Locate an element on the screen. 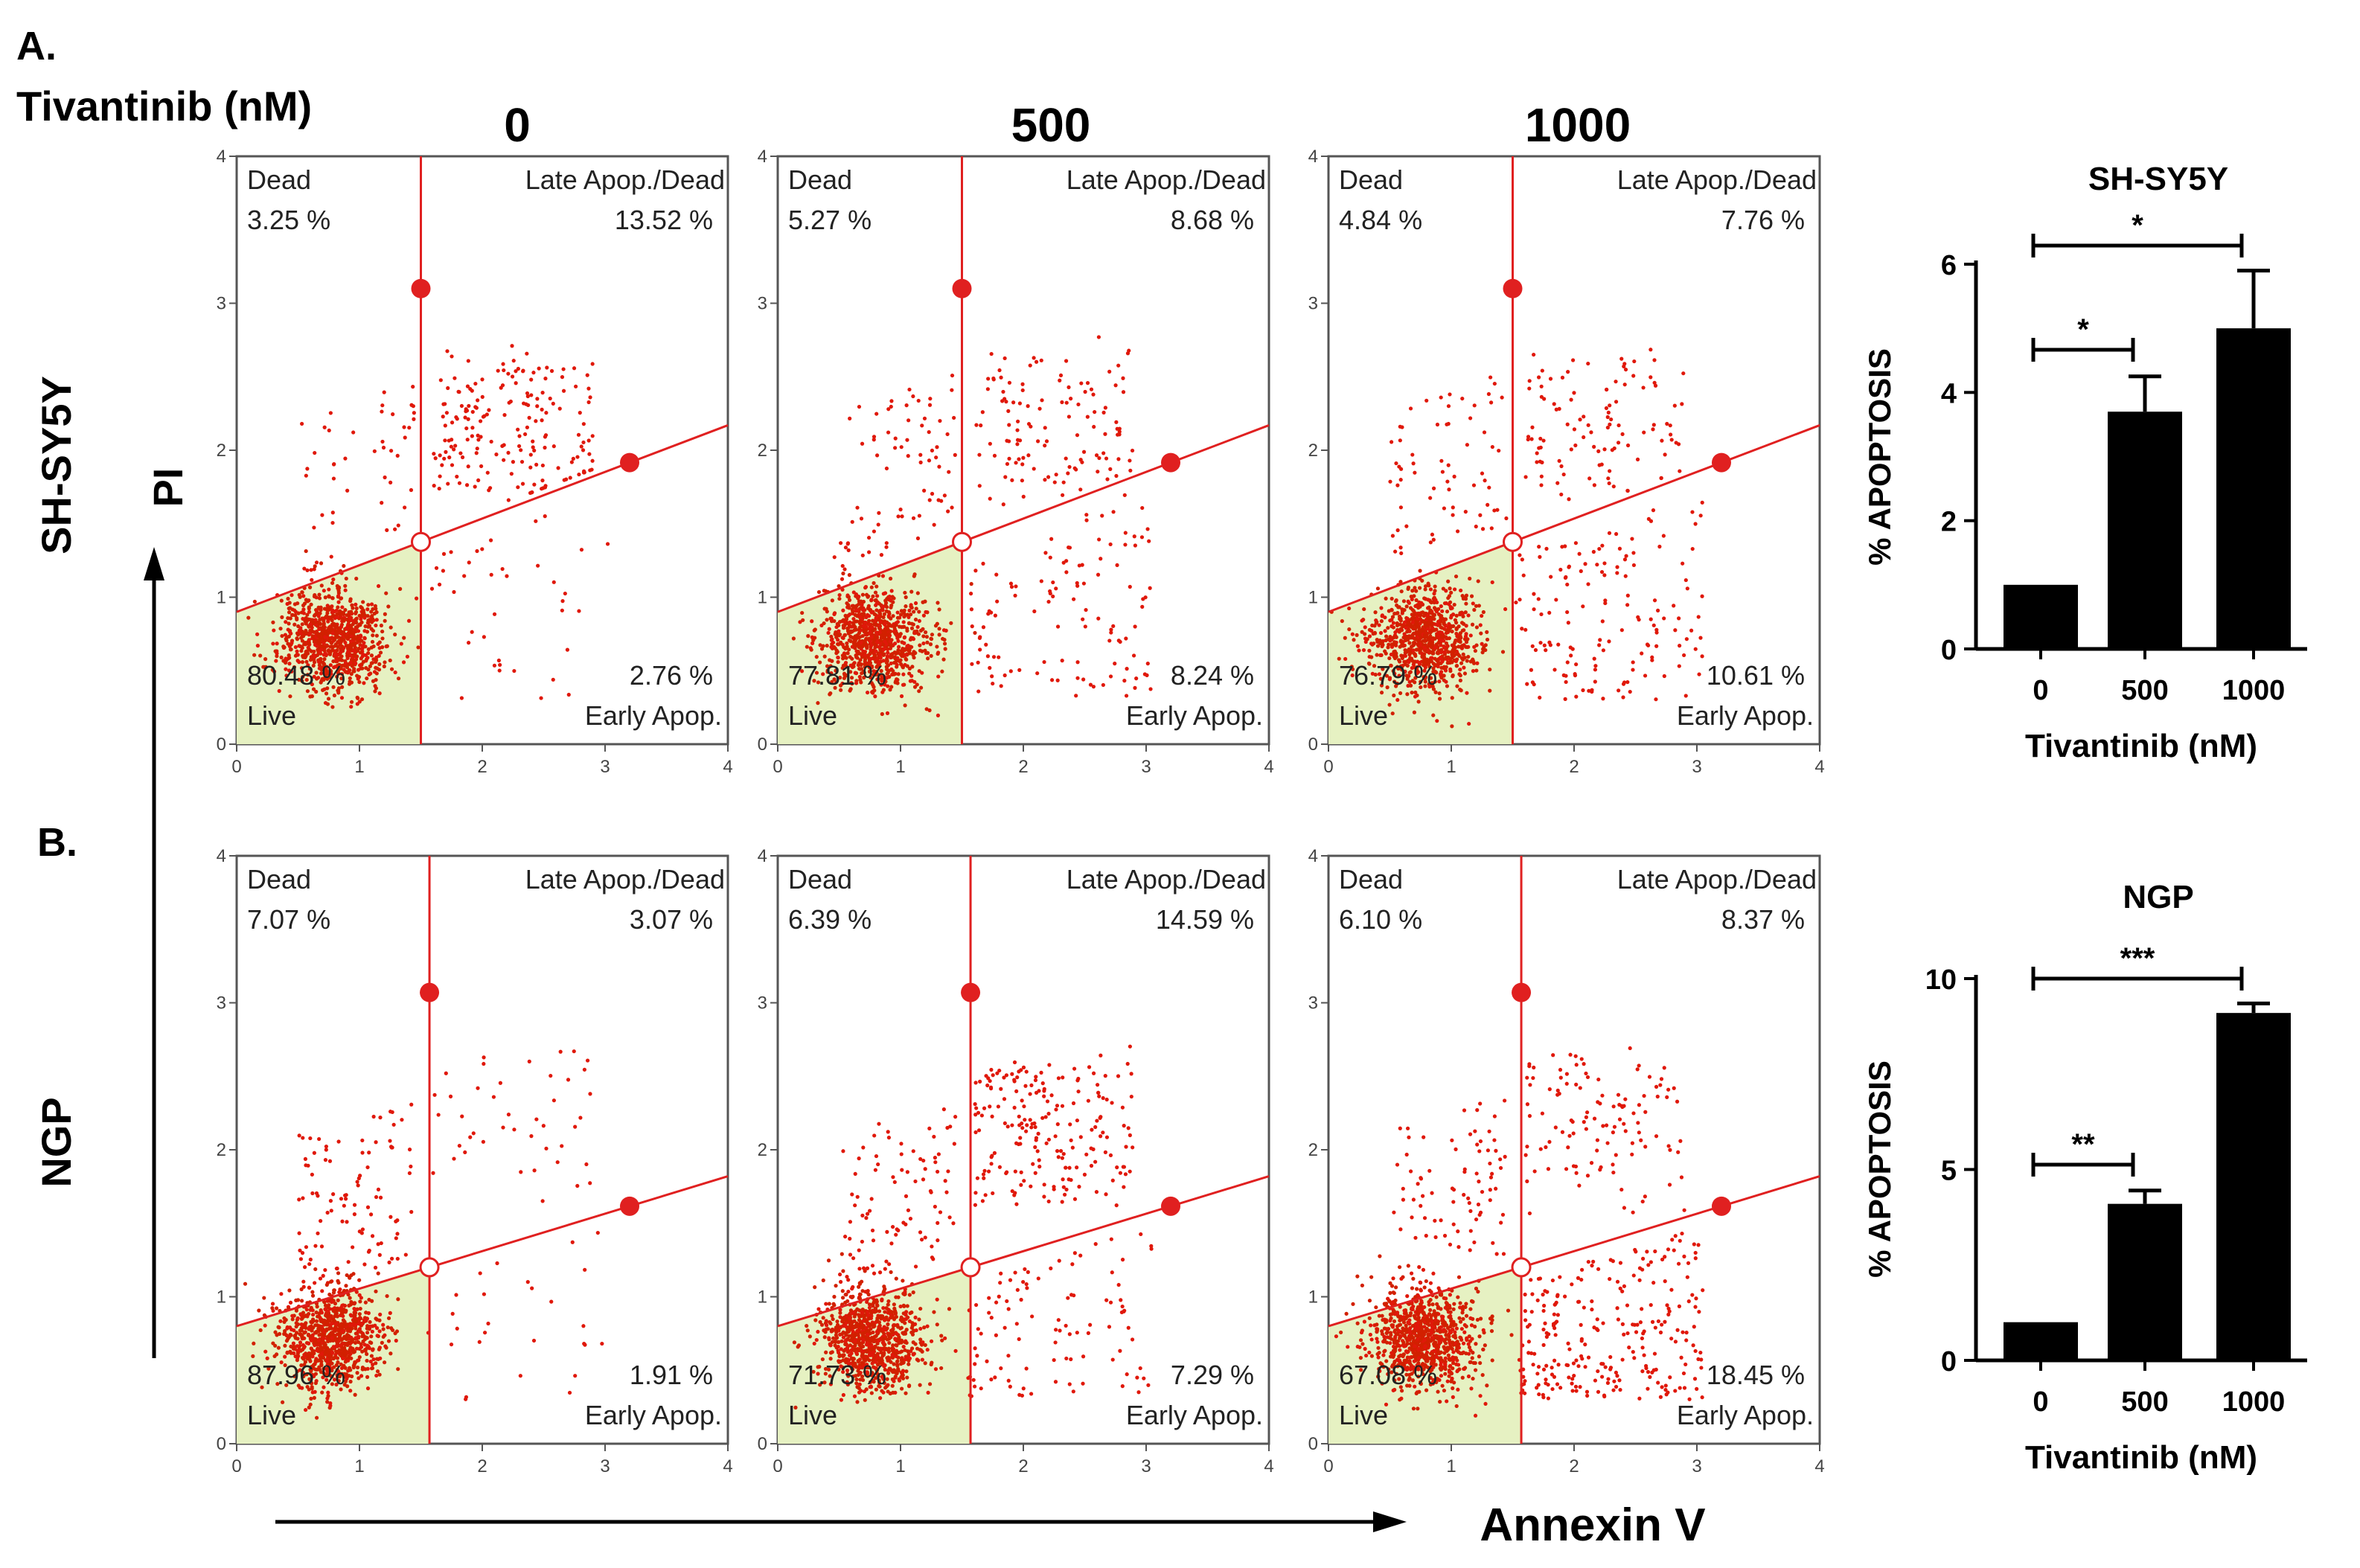 The image size is (2360, 1568). gate-center-handle is located at coordinates (421, 542).